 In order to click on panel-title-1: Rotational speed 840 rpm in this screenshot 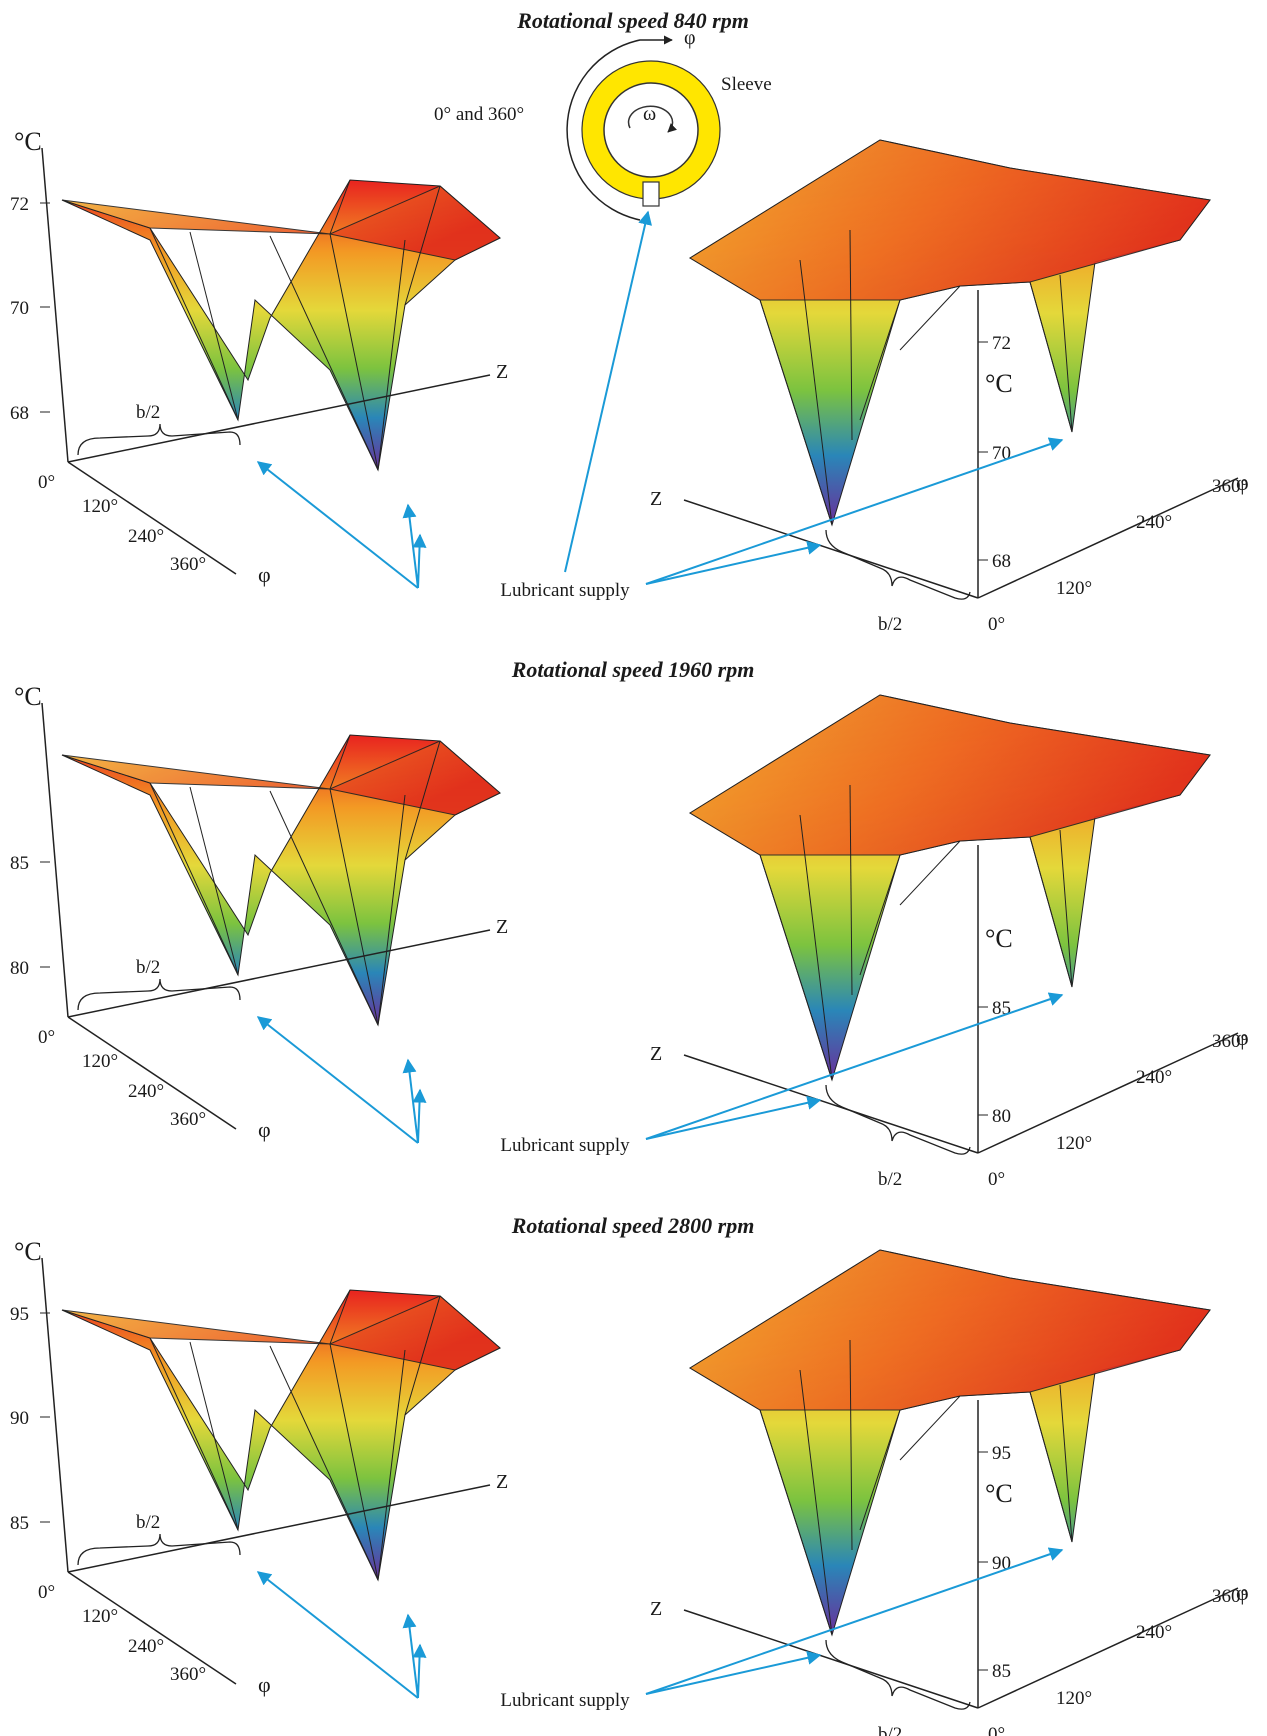, I will do `click(632, 20)`.